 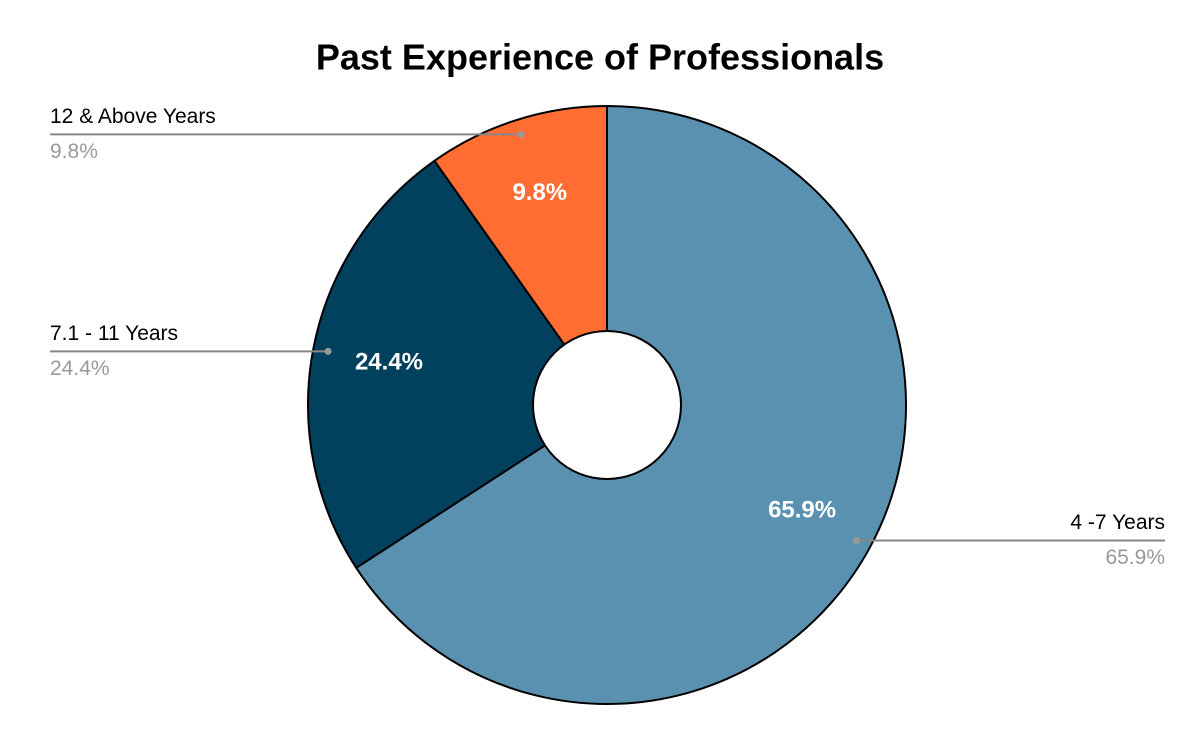 What do you see at coordinates (1135, 557) in the screenshot?
I see `callout-value: 65.9%` at bounding box center [1135, 557].